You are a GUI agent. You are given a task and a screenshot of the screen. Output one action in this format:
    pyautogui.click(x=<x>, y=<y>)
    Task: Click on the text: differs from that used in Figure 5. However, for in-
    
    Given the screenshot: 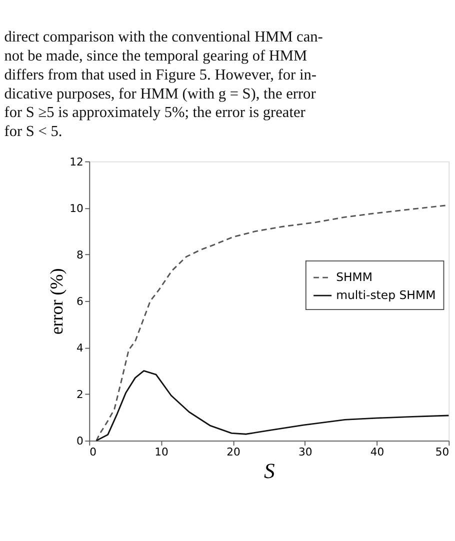 What is the action you would take?
    pyautogui.click(x=160, y=75)
    